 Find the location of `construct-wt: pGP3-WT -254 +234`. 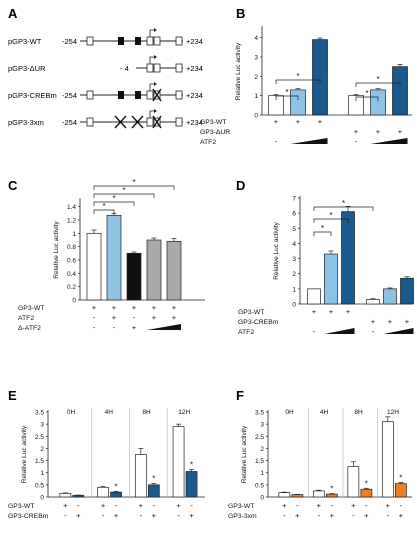

construct-wt: pGP3-WT -254 +234 is located at coordinates (105, 37).